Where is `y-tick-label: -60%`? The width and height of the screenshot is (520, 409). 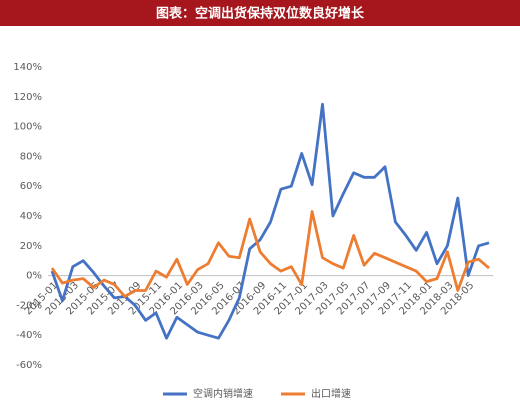 y-tick-label: -60% is located at coordinates (29, 365).